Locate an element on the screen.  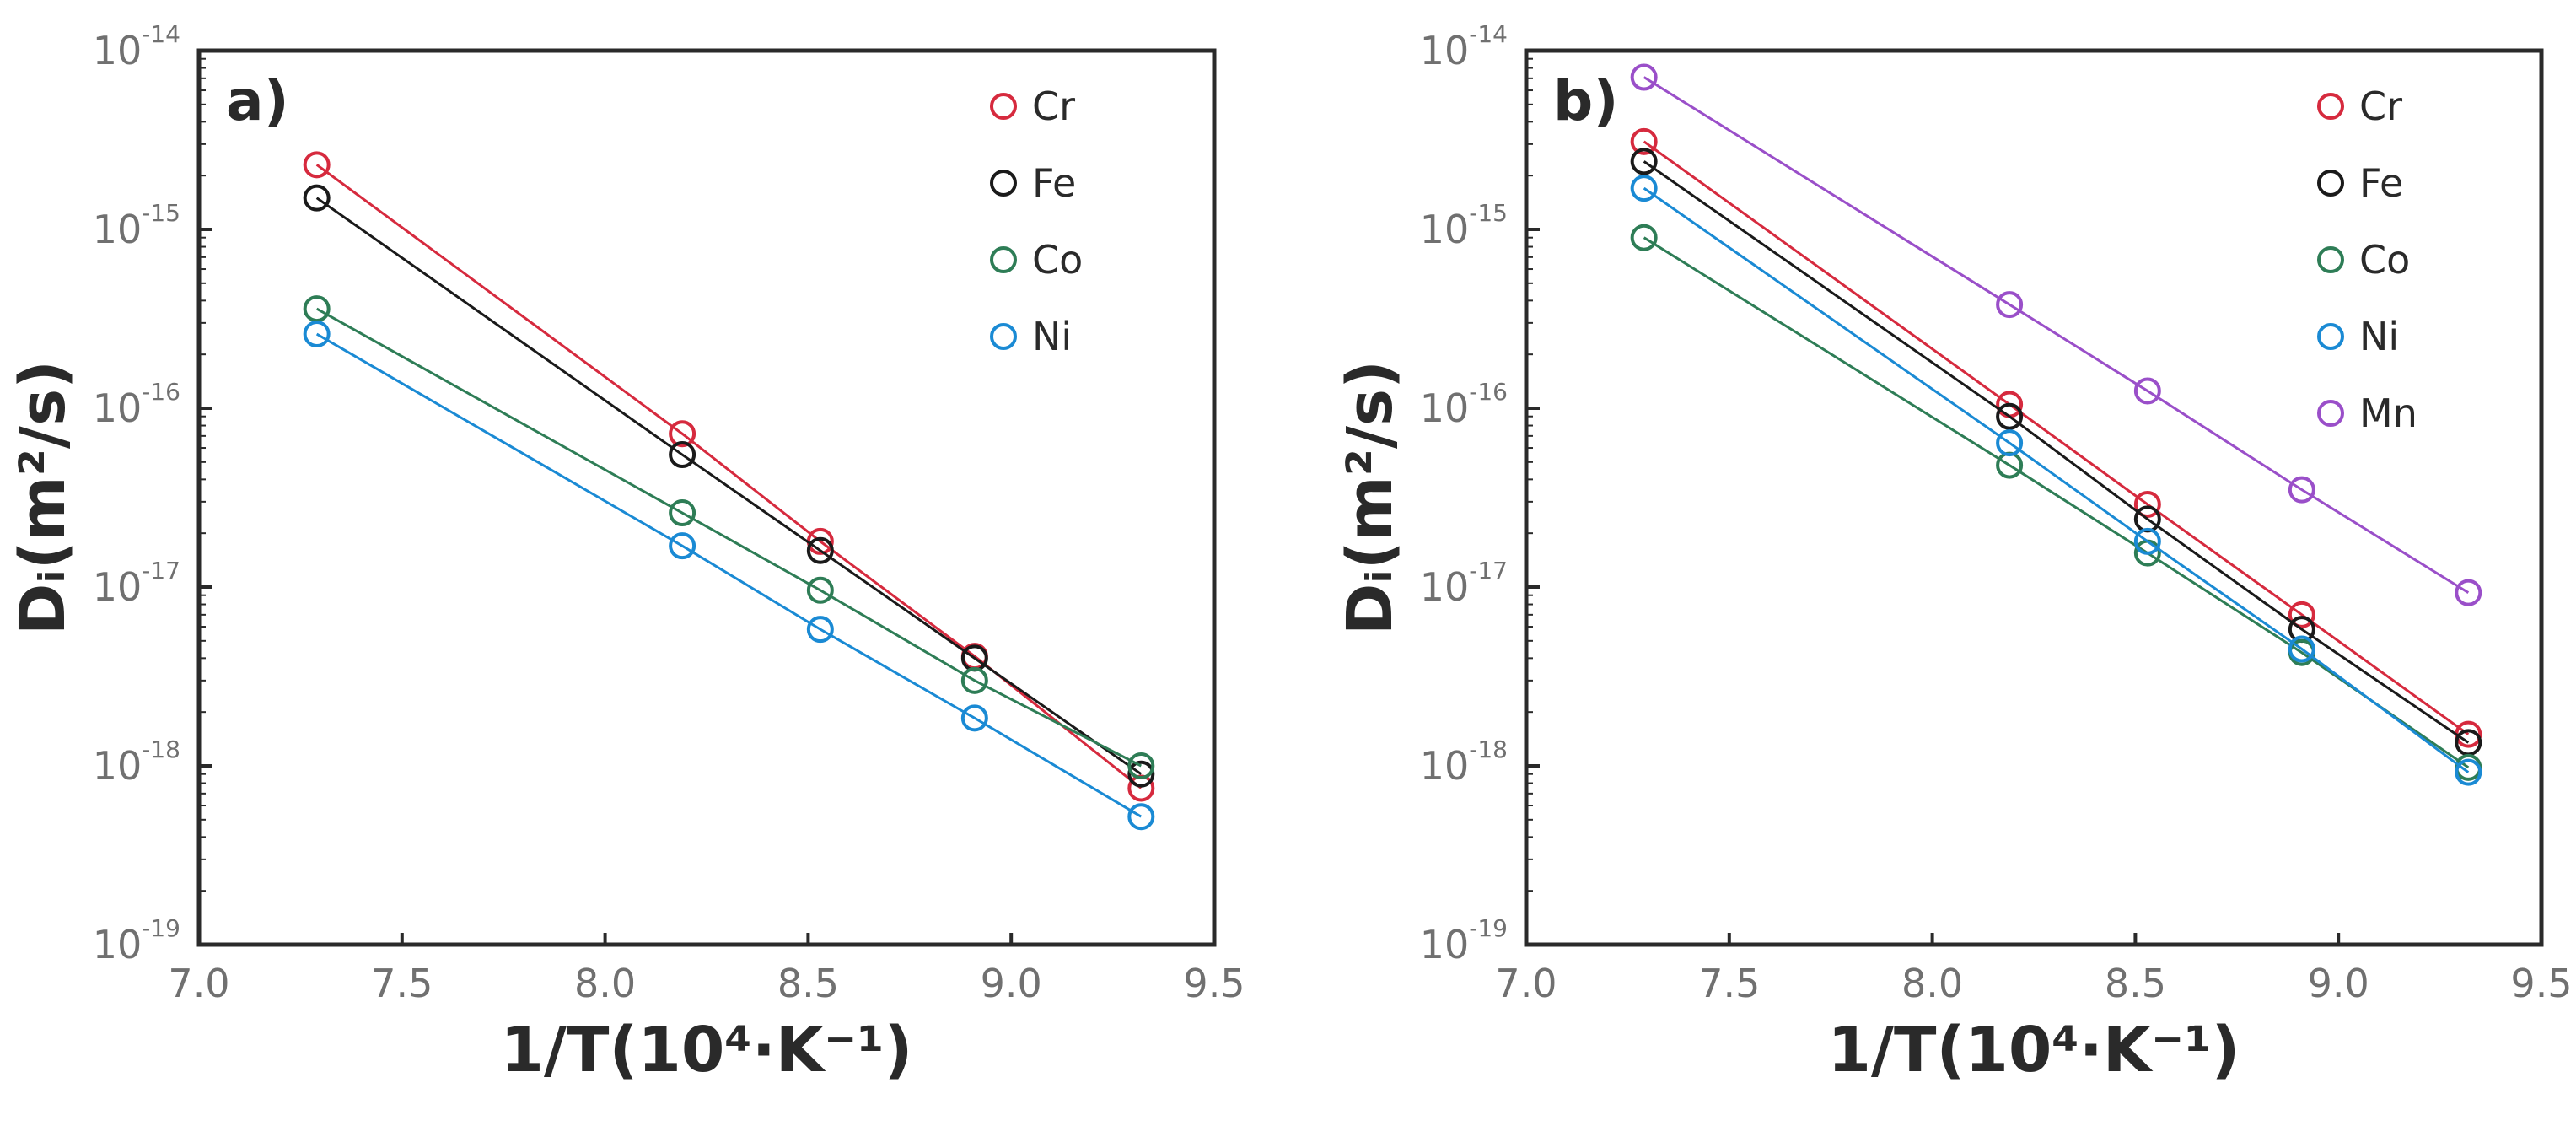
panel-b-y-tick-label: 10-19 is located at coordinates (1464, 940).